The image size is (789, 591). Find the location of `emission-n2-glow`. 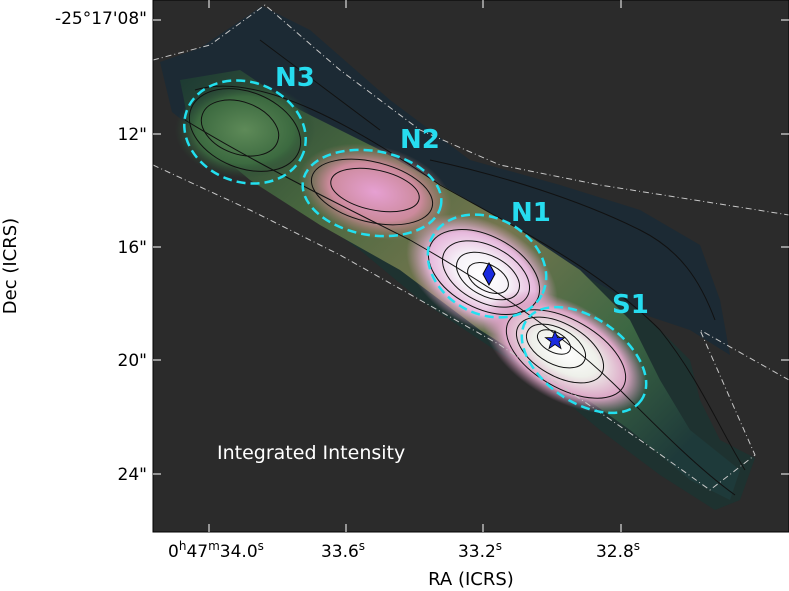

emission-n2-glow is located at coordinates (375, 192).